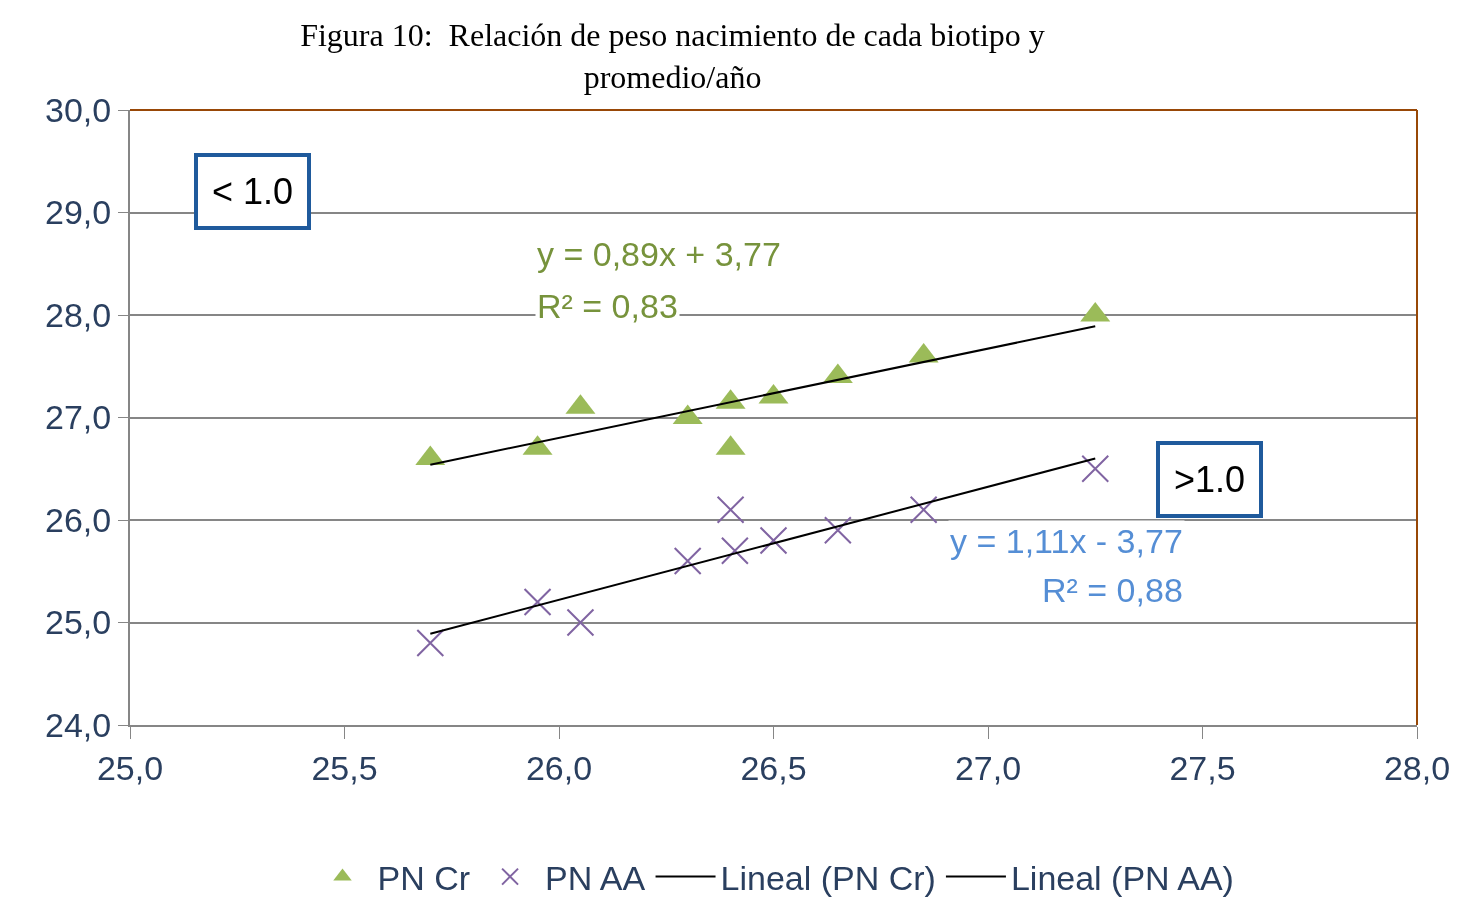 This screenshot has height=918, width=1462. What do you see at coordinates (130, 767) in the screenshot?
I see `x-tick-label: 25,0` at bounding box center [130, 767].